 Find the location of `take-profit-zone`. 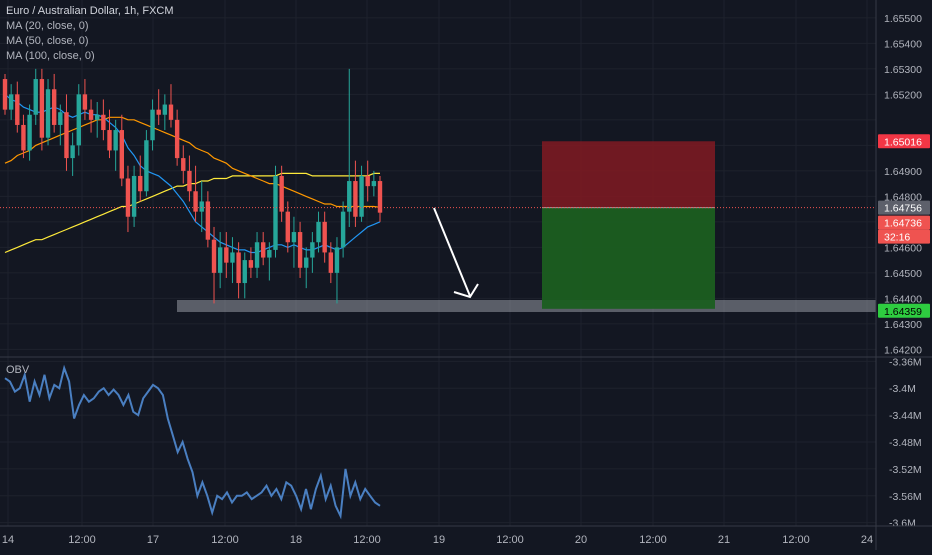

take-profit-zone is located at coordinates (628, 258).